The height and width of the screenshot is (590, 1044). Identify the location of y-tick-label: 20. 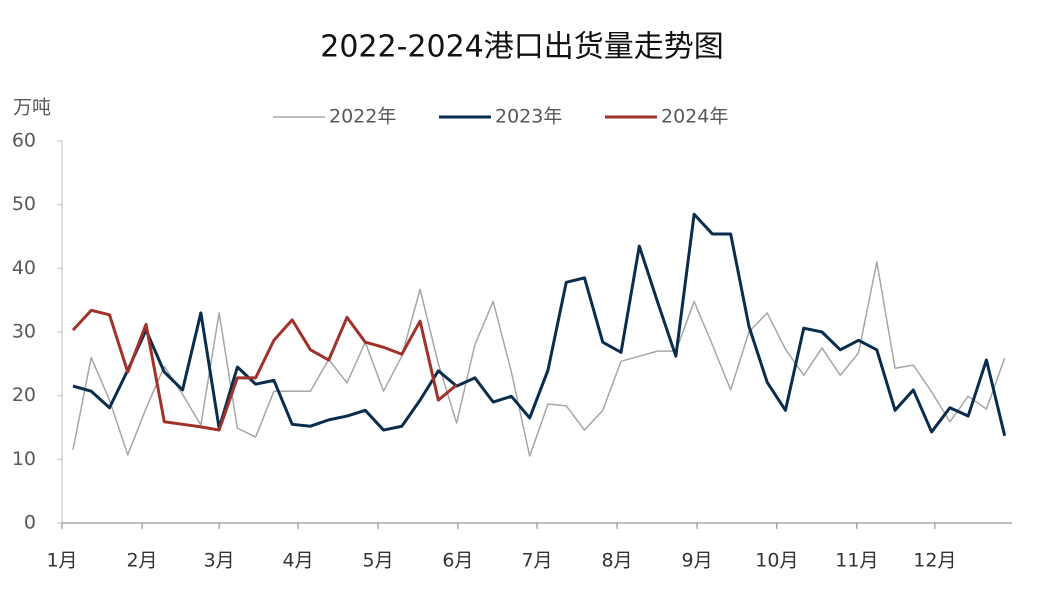
(24, 395).